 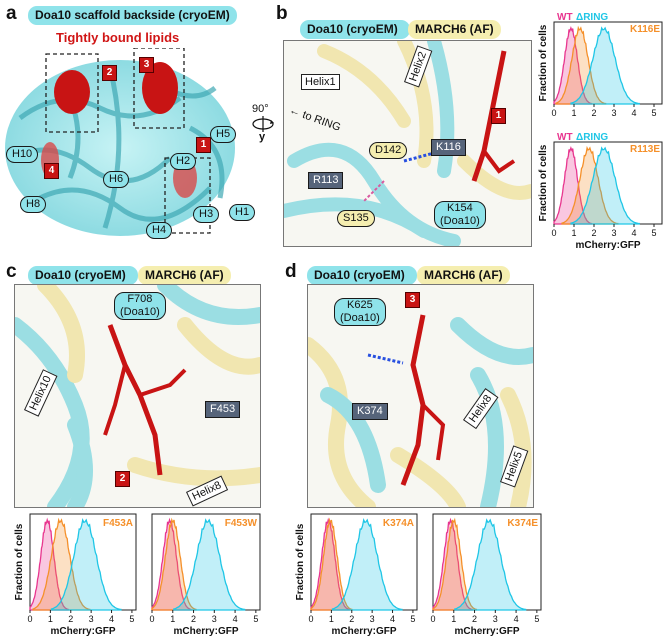 I want to click on histogram-k374a: 0 1 2 3 4 5 mCherry:GFP Fraction of cells K374A, so click(x=356, y=575).